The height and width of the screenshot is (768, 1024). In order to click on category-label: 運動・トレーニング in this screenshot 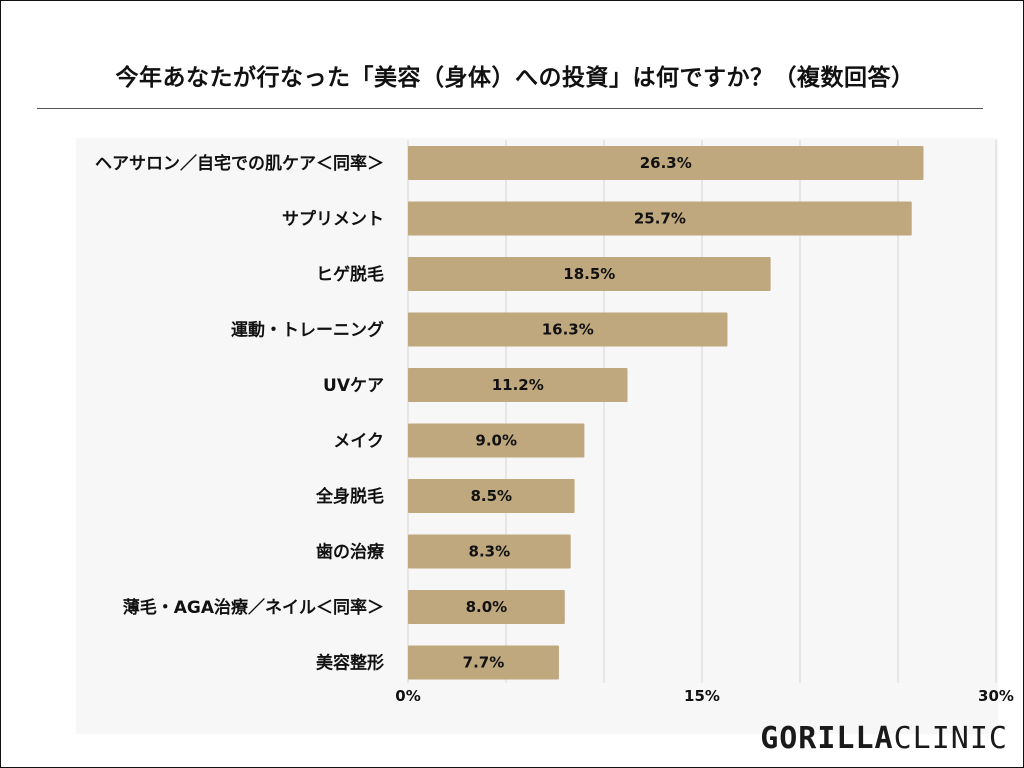, I will do `click(307, 330)`.